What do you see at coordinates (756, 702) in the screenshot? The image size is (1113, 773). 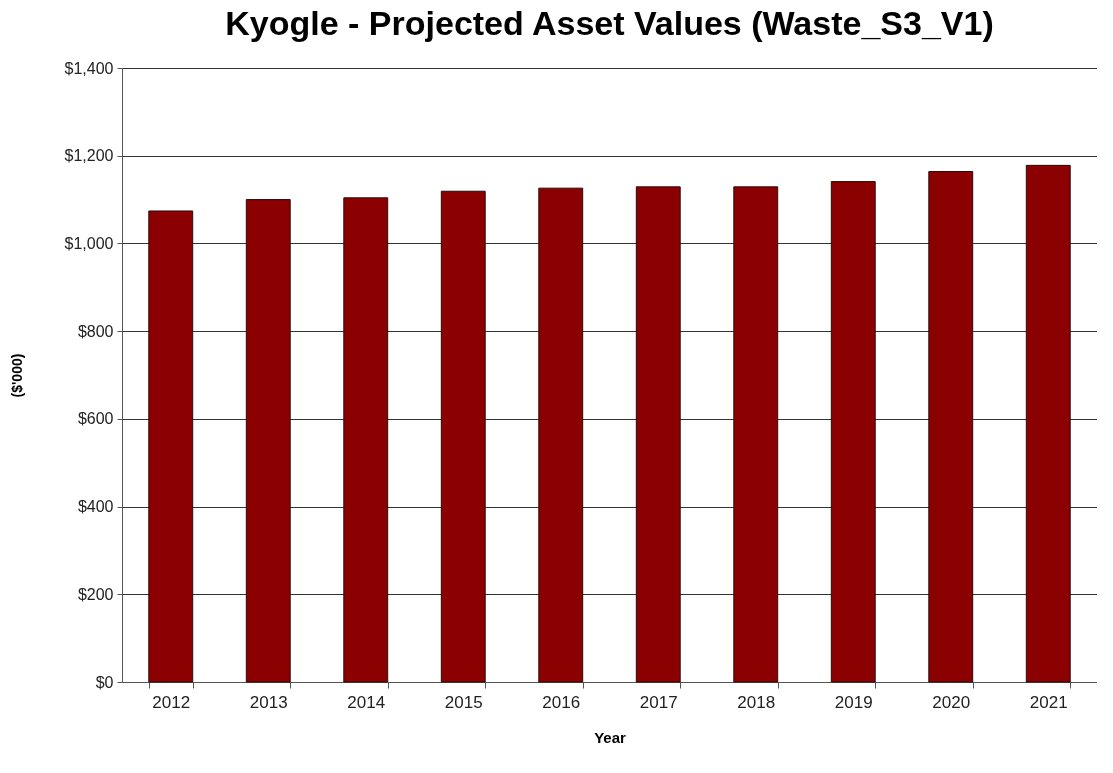 I see `x-tick-label: 2018` at bounding box center [756, 702].